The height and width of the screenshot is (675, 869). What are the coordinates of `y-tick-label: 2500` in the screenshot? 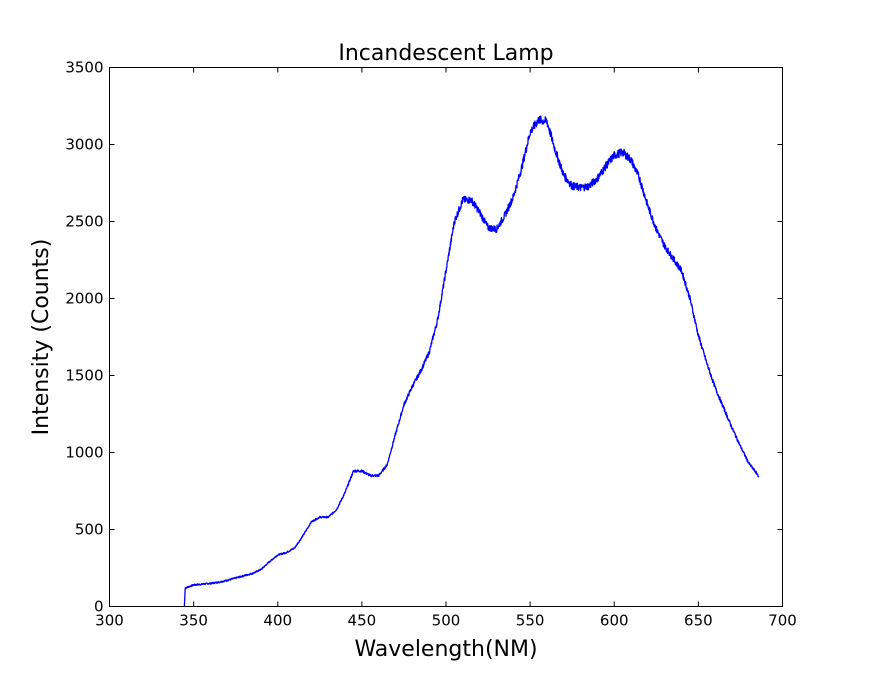 It's located at (84, 222).